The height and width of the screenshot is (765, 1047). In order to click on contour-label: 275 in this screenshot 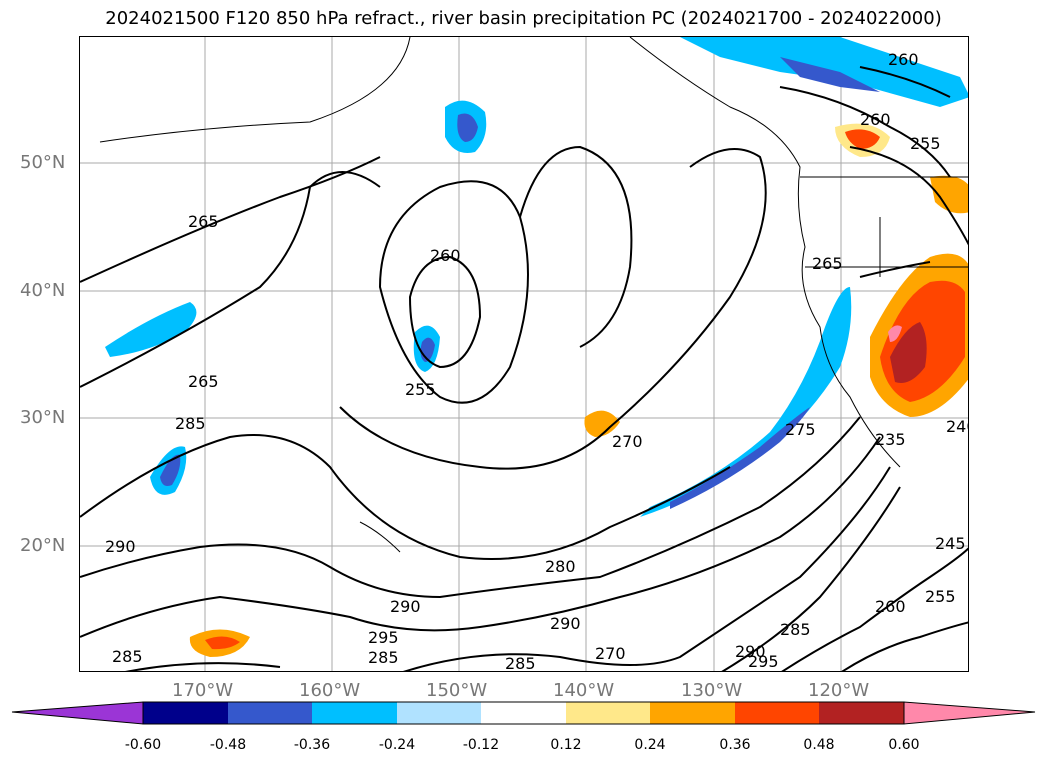, I will do `click(800, 429)`.